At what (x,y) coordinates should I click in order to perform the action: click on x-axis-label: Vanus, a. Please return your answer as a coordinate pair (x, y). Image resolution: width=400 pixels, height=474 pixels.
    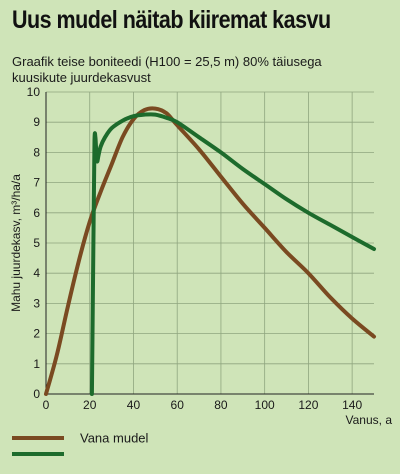
    Looking at the image, I should click on (369, 420).